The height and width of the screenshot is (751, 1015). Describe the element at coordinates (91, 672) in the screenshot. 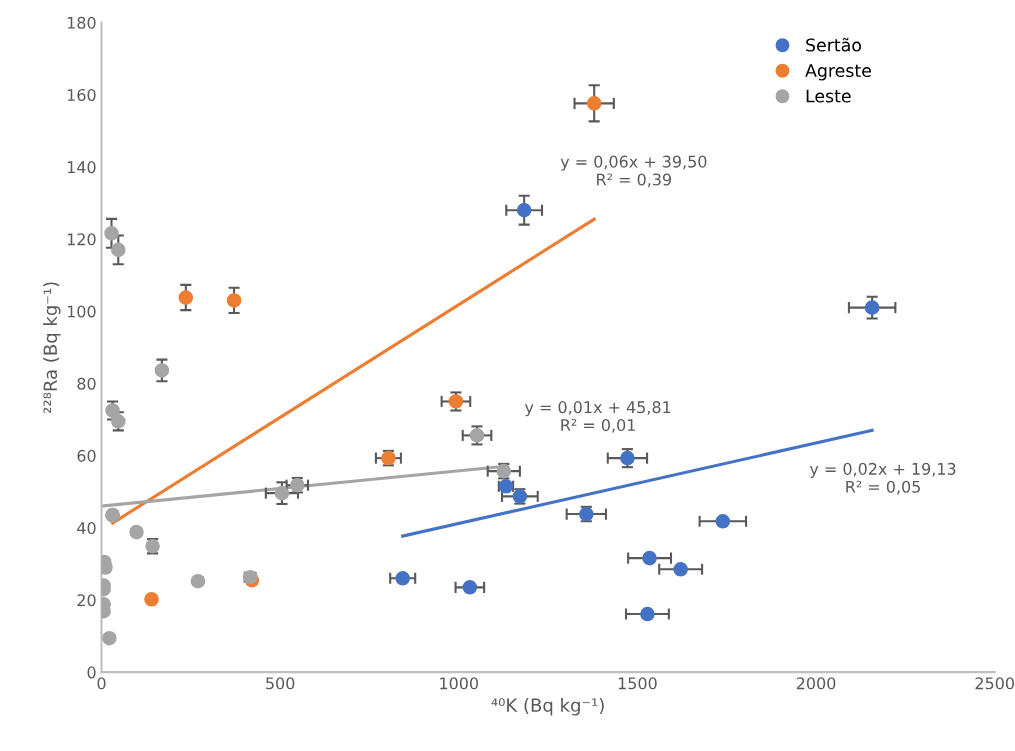

I see `y-tick-label: 0` at that location.